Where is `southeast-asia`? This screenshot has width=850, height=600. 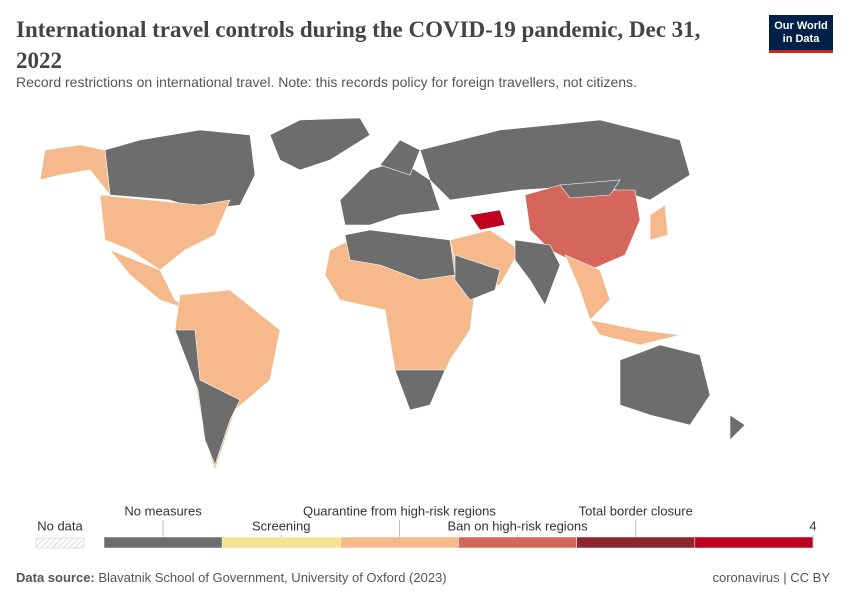 southeast-asia is located at coordinates (587, 287).